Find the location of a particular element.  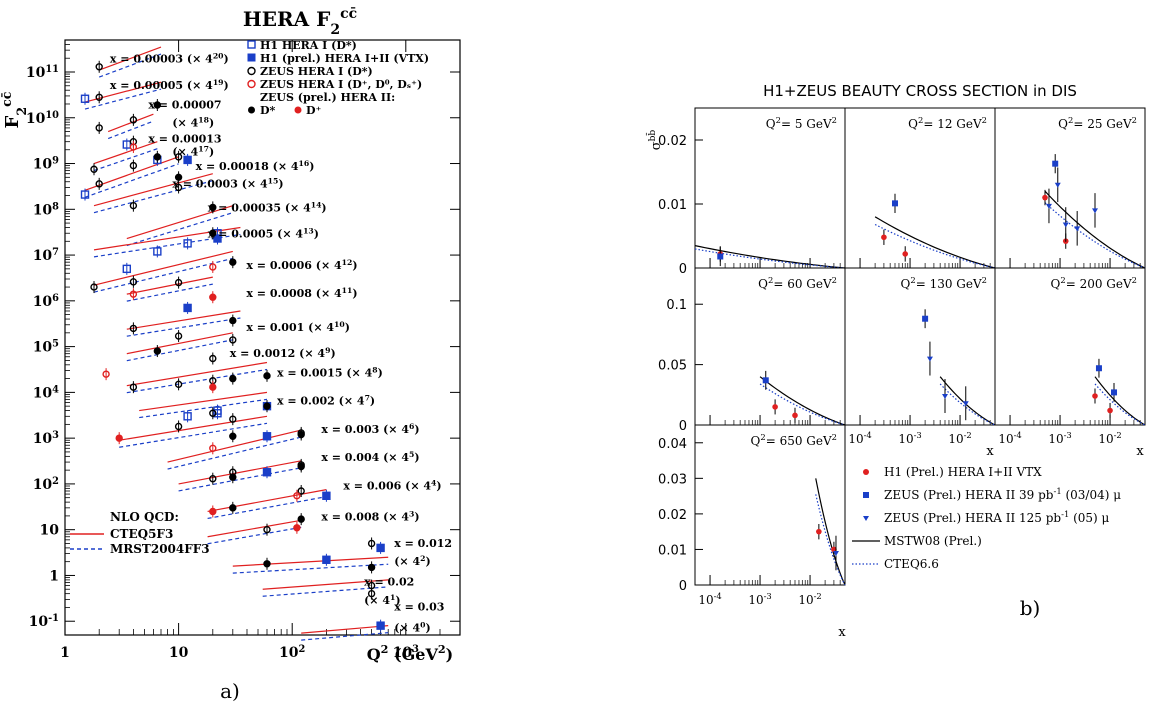

bin-label: x = 0.00013 is located at coordinates (184, 138).